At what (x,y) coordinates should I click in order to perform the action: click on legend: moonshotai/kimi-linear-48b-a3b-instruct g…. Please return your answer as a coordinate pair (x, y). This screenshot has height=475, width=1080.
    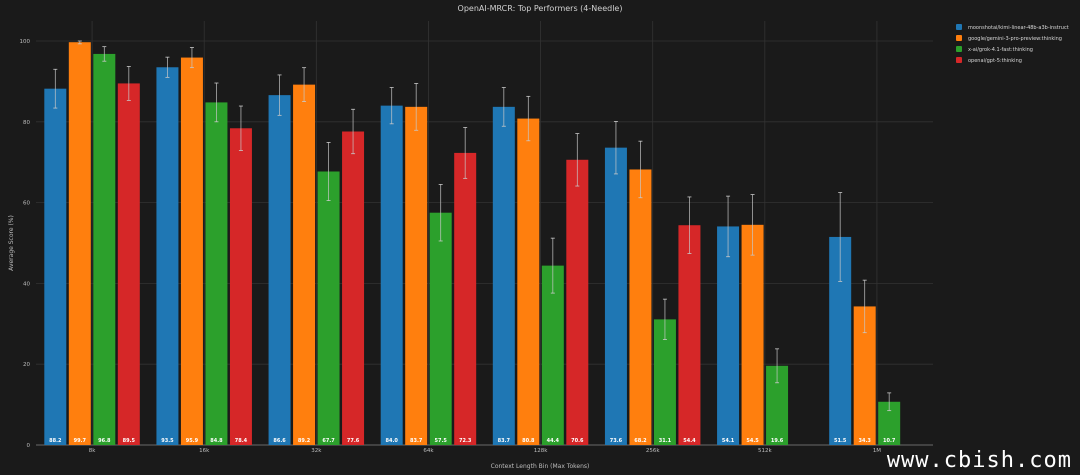
    Looking at the image, I should click on (1012, 44).